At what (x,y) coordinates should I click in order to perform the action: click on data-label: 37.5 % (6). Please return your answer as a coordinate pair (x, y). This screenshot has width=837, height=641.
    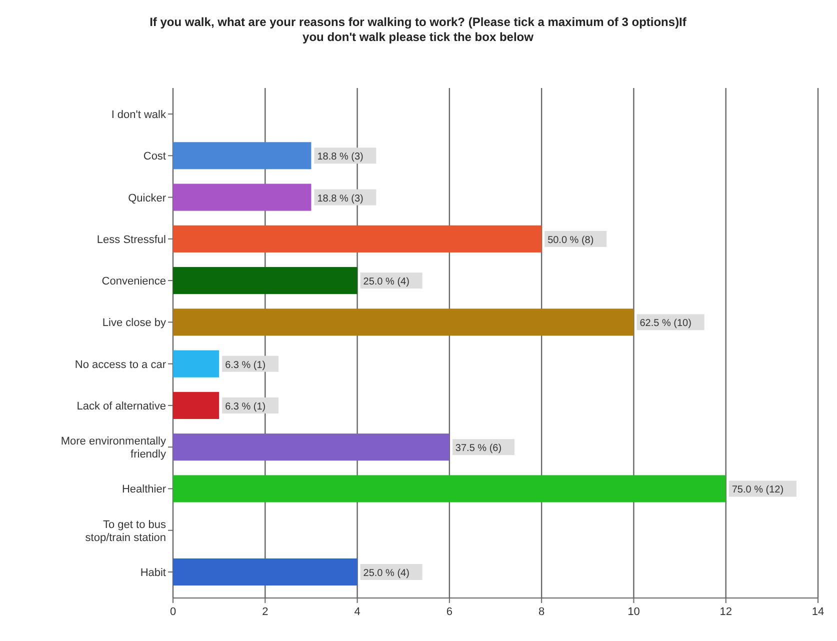
    Looking at the image, I should click on (478, 448).